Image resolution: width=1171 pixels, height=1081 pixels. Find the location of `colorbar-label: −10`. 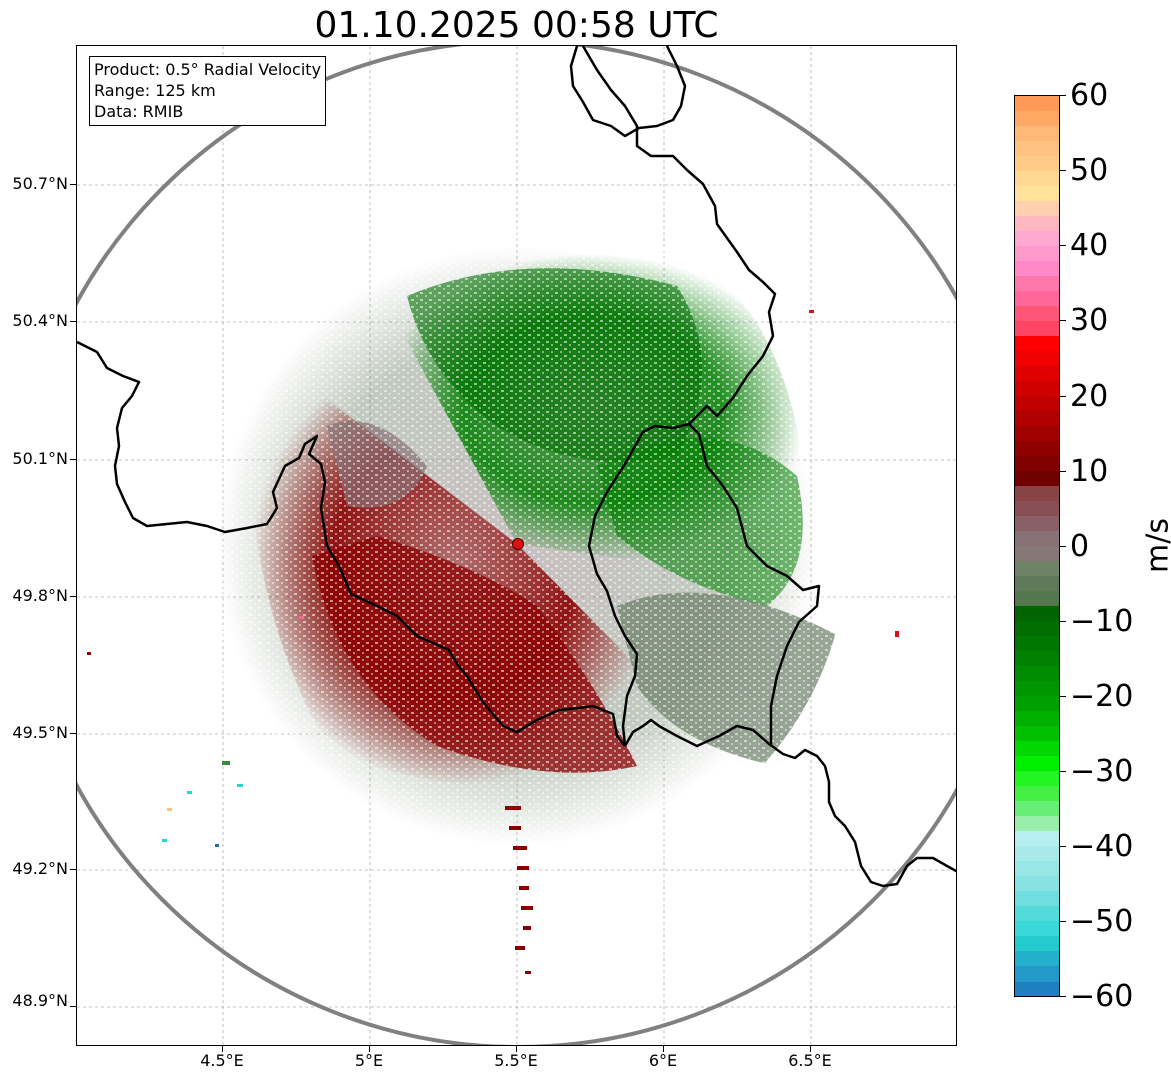

colorbar-label: −10 is located at coordinates (1102, 621).